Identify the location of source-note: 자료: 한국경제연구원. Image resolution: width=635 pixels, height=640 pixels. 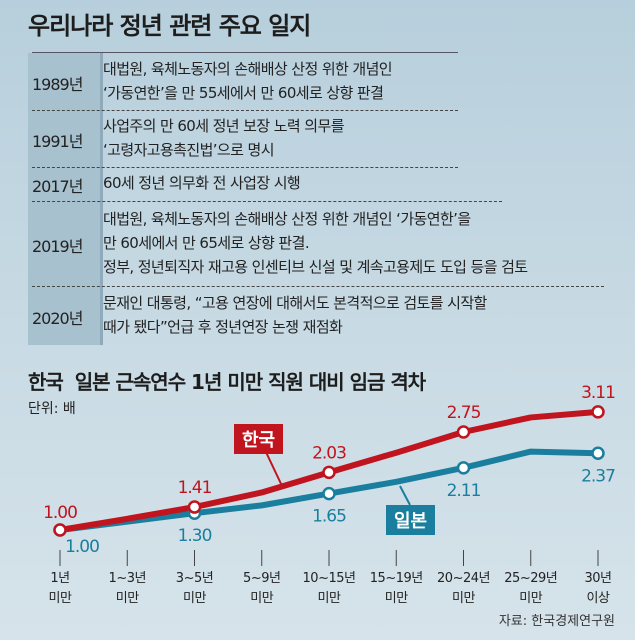
(556, 621).